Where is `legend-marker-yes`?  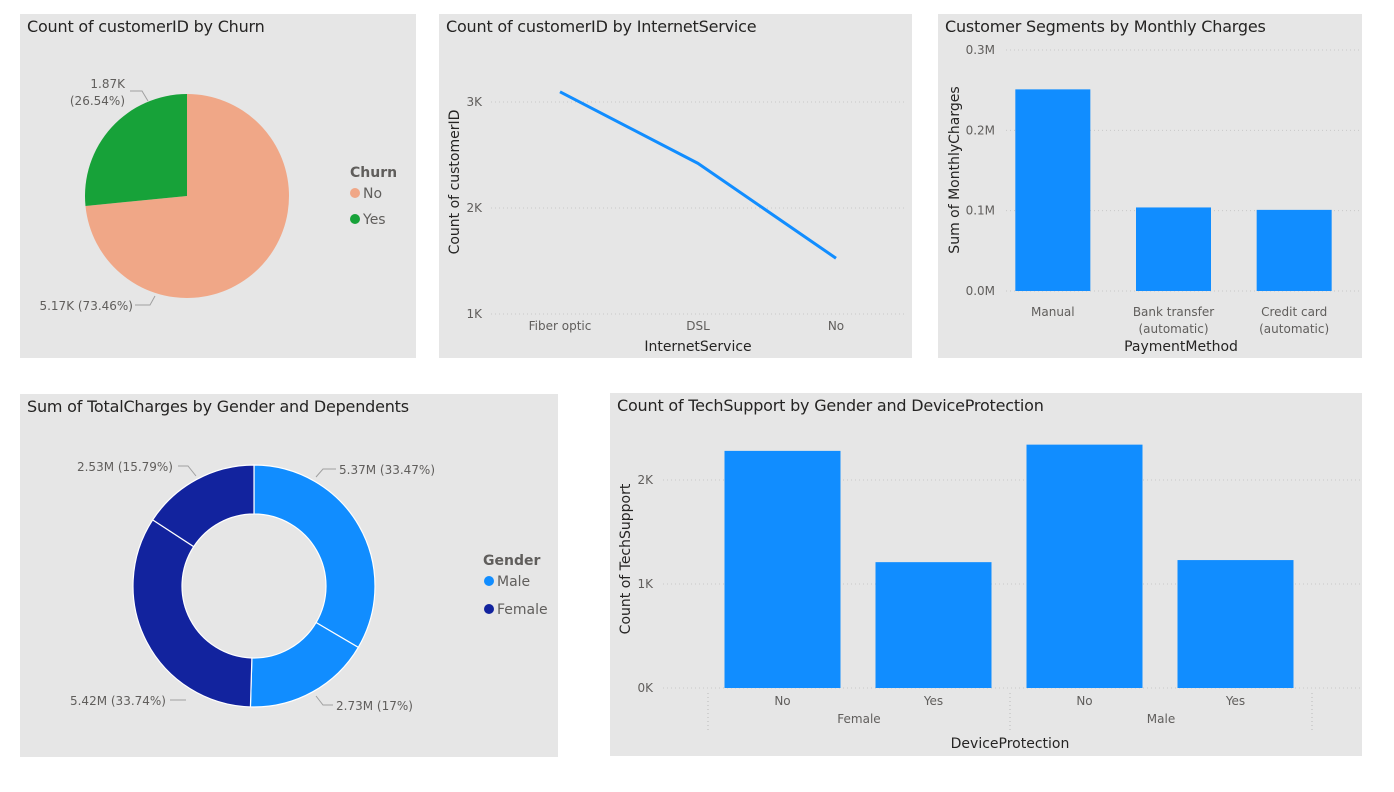 legend-marker-yes is located at coordinates (355, 219).